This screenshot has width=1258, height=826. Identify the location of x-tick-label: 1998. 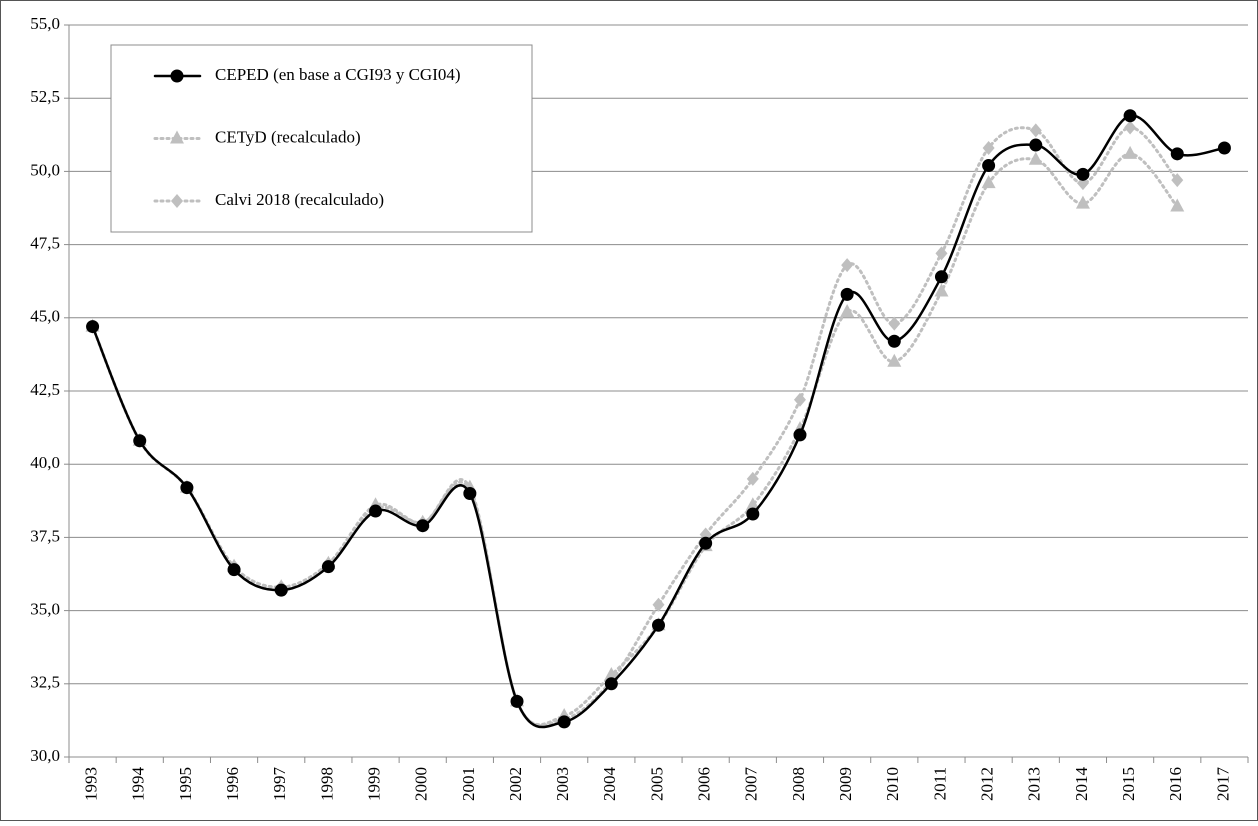
(326, 784).